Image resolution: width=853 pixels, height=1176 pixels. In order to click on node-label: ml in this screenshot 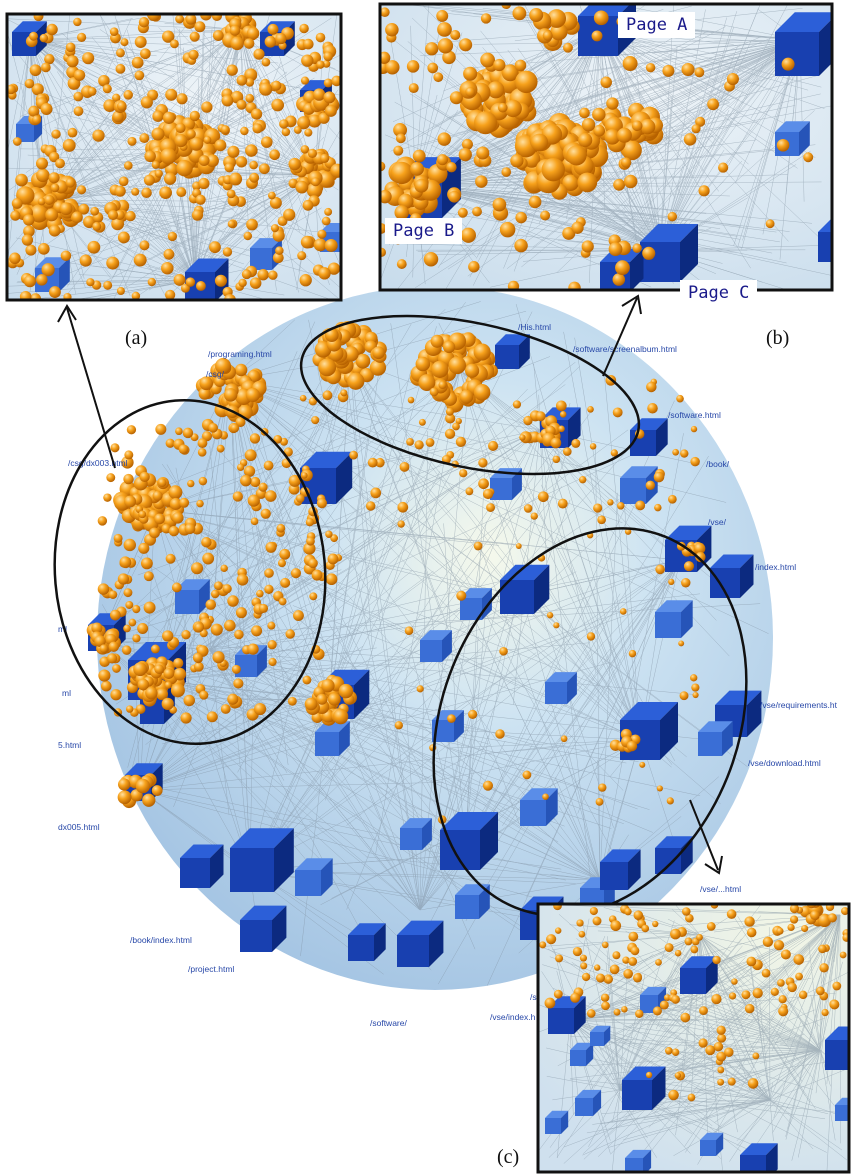, I will do `click(62, 629)`.